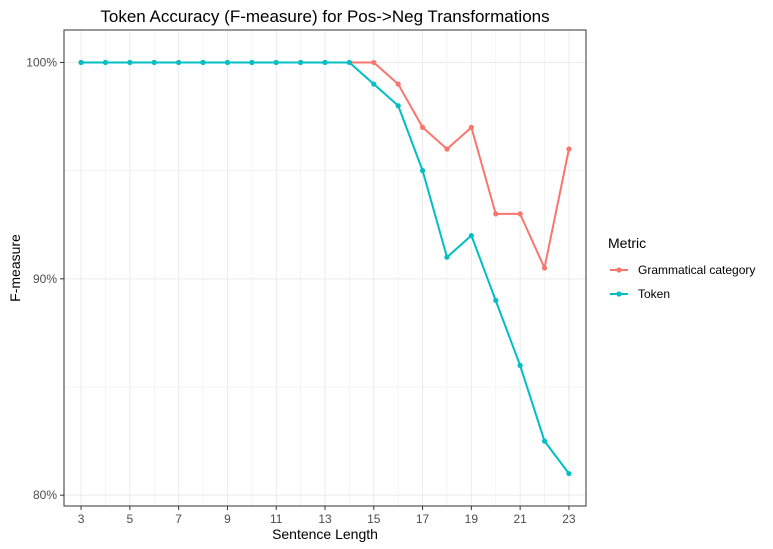 This screenshot has width=773, height=549. What do you see at coordinates (41, 62) in the screenshot?
I see `y-tick-label: 100%` at bounding box center [41, 62].